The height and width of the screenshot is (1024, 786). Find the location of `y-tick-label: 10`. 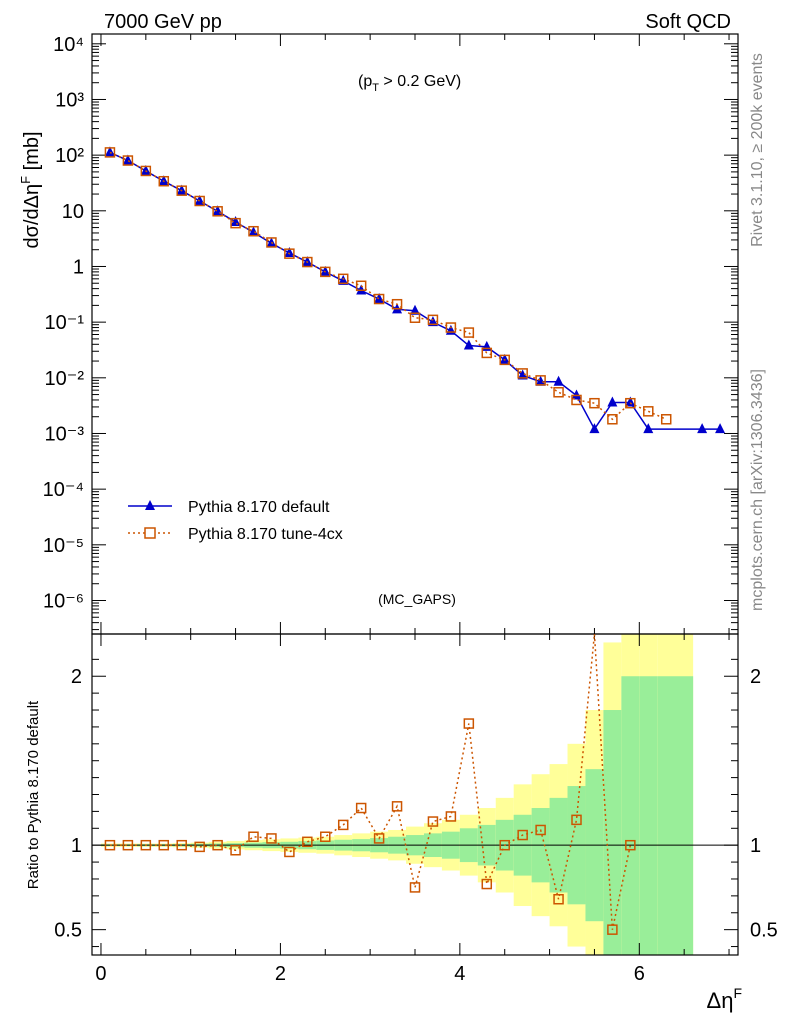

y-tick-label: 10 is located at coordinates (73, 212).